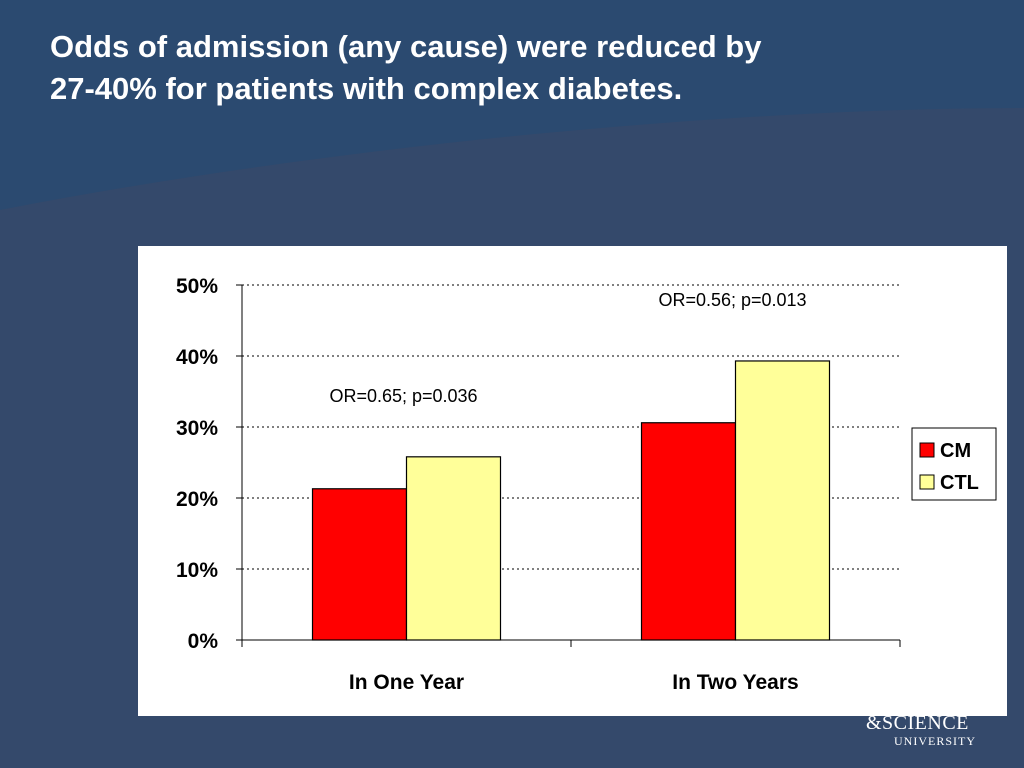 The image size is (1024, 768). Describe the element at coordinates (917, 723) in the screenshot. I see `logo-line-1: &SCIENCE` at that location.